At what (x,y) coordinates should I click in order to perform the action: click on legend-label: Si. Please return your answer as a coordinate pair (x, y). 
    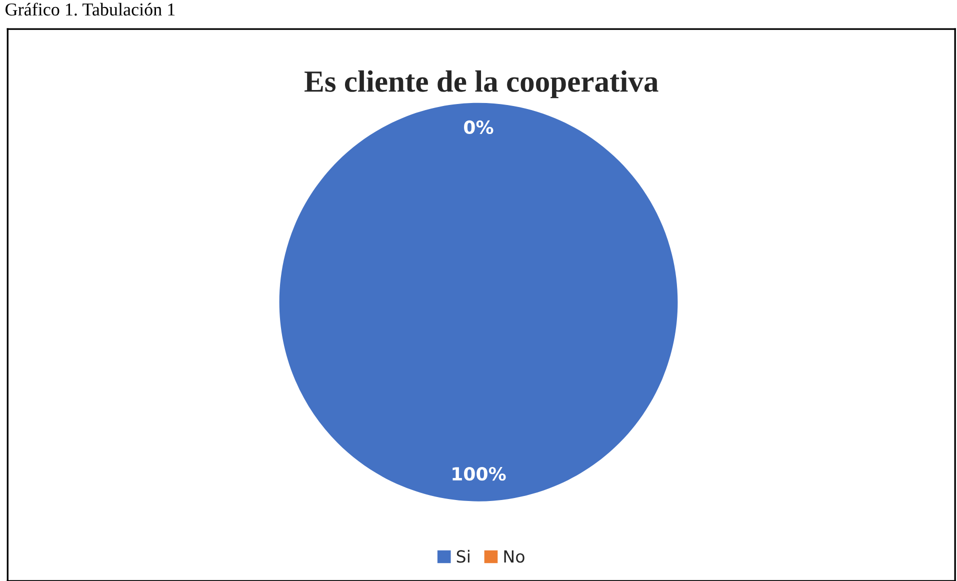
    Looking at the image, I should click on (463, 556).